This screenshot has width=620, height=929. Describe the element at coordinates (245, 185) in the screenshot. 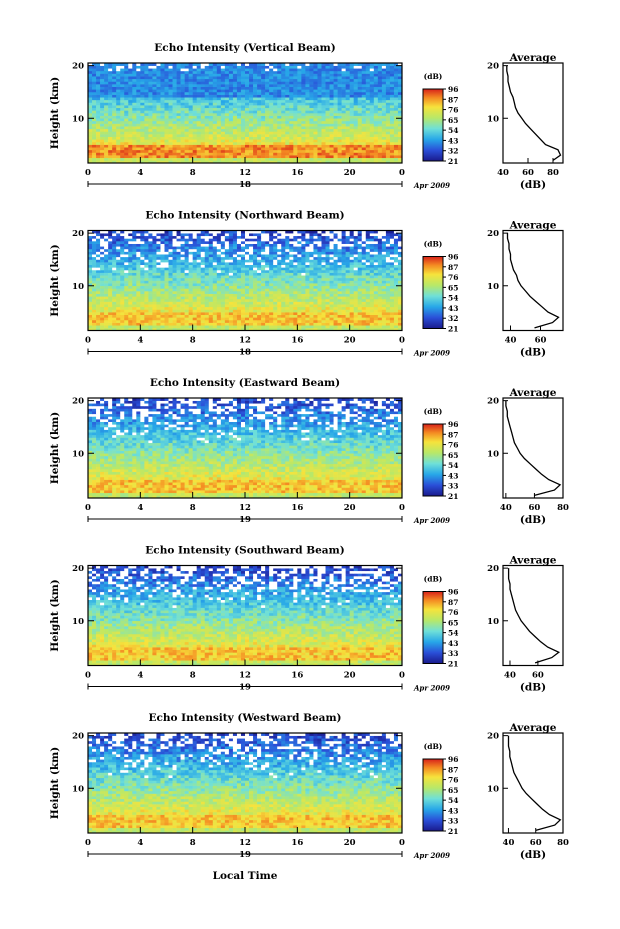

I see `day-label: 18` at that location.